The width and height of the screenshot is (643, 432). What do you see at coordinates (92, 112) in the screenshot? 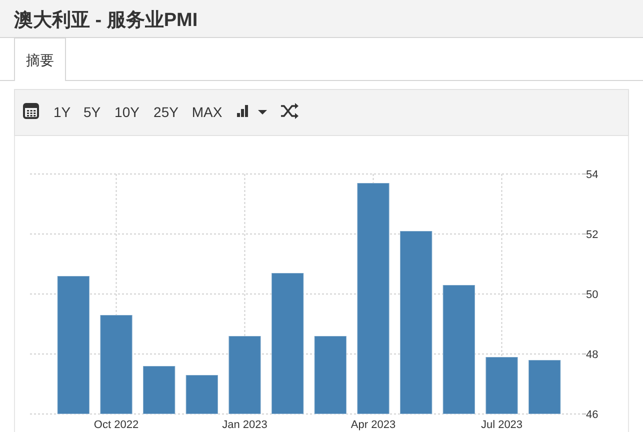
I see `text: 5Y` at bounding box center [92, 112].